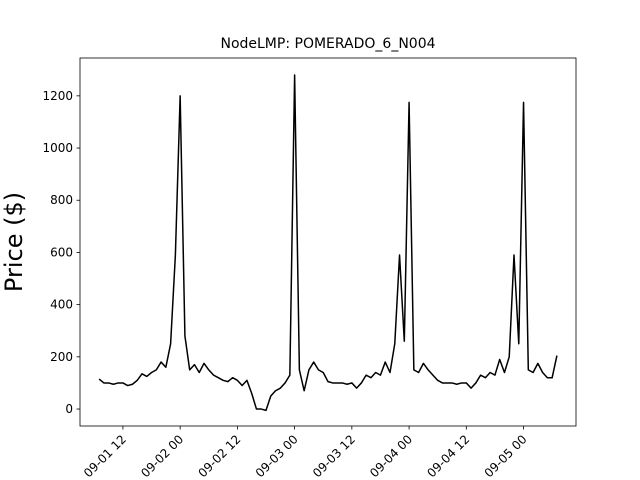 This screenshot has width=640, height=480. What do you see at coordinates (327, 44) in the screenshot?
I see `chart-title: NodeLMP: POMERADO_6_N004` at bounding box center [327, 44].